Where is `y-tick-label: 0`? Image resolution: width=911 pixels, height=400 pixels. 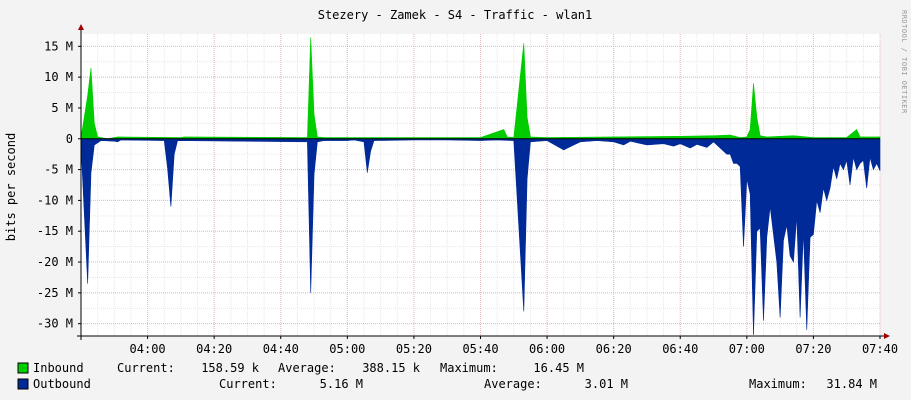 y-tick-label: 0 is located at coordinates (69, 139).